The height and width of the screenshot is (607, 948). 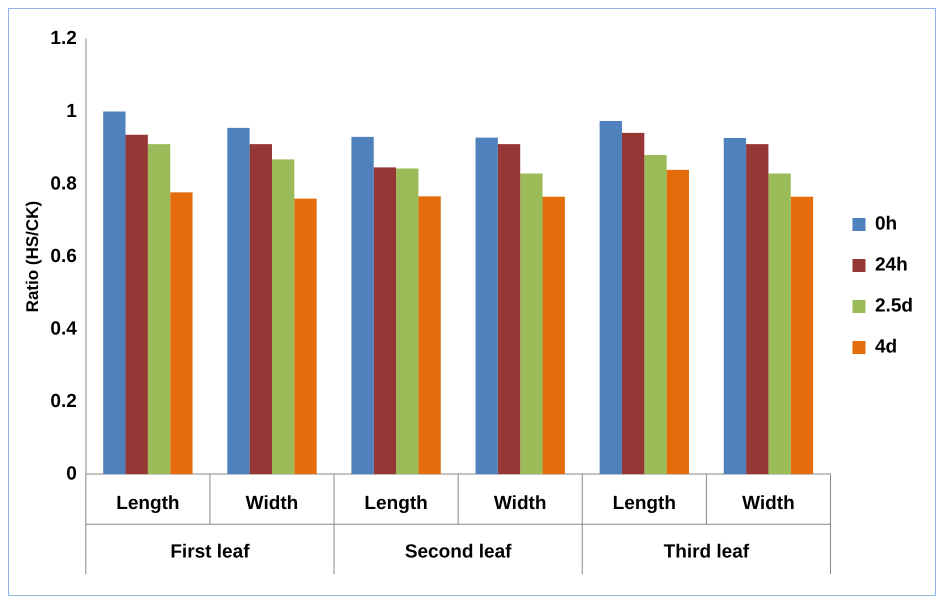 What do you see at coordinates (894, 306) in the screenshot?
I see `legend-label: 2.5d` at bounding box center [894, 306].